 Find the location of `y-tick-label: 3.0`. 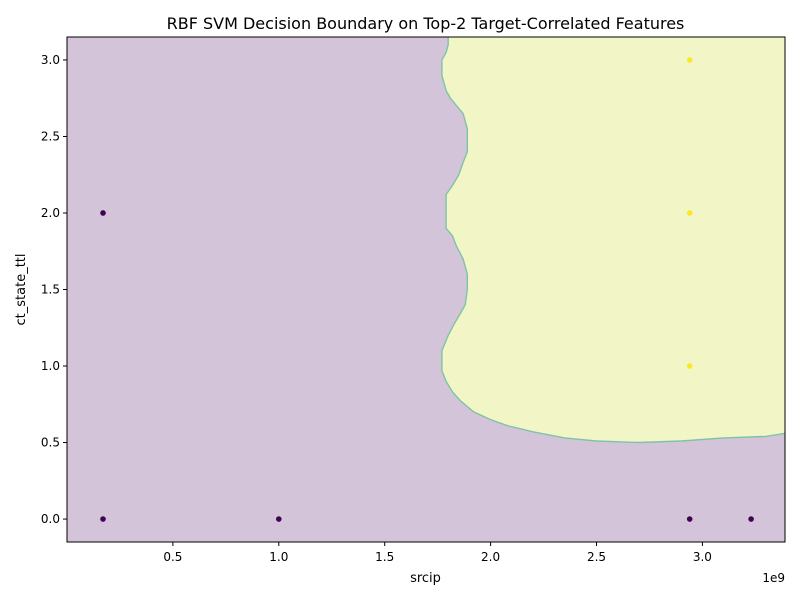

y-tick-label: 3.0 is located at coordinates (50, 60).